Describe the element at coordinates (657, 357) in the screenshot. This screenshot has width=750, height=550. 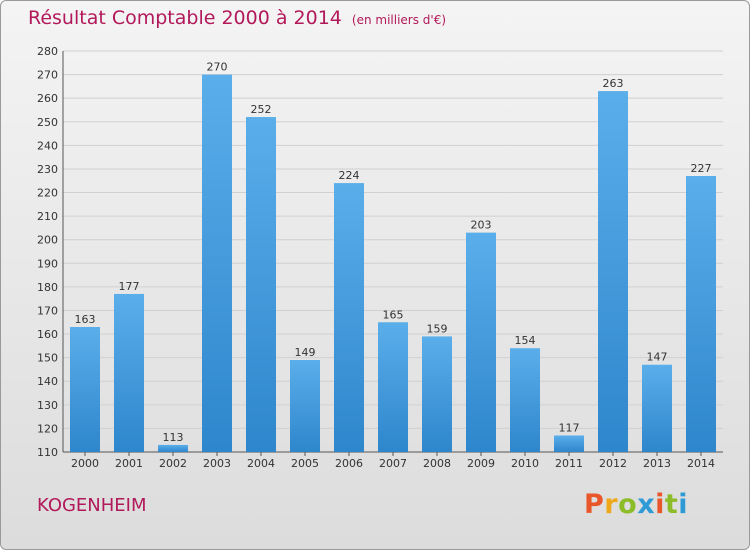
I see `data-label-2013: 147` at that location.